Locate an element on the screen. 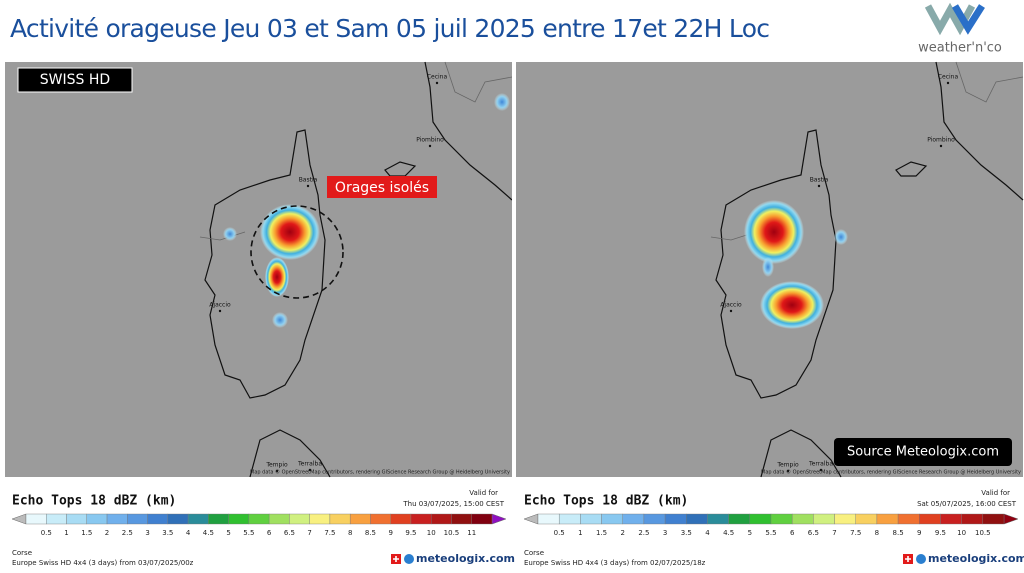 The width and height of the screenshot is (1024, 573). place-label: Terralba is located at coordinates (309, 464).